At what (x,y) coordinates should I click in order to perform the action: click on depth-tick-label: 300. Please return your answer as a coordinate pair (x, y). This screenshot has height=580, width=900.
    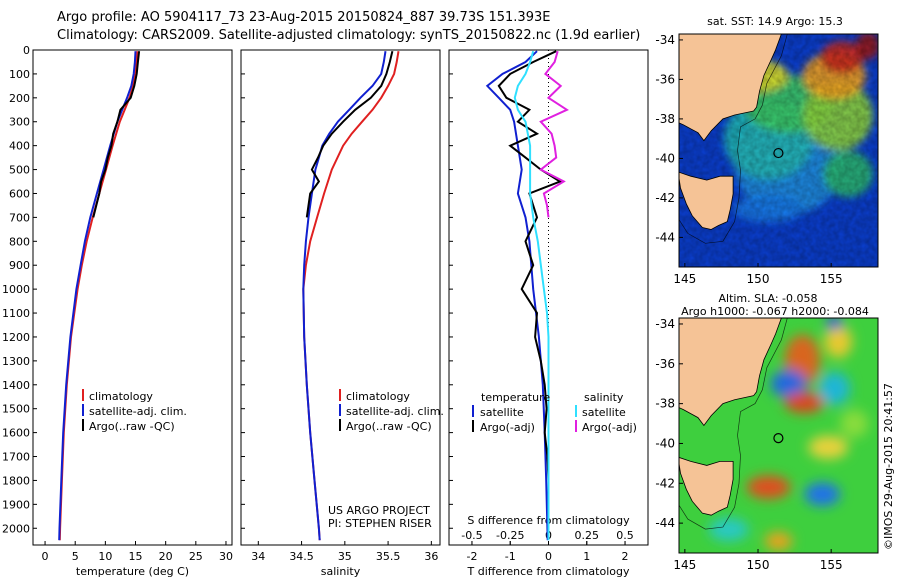
    Looking at the image, I should click on (19, 122).